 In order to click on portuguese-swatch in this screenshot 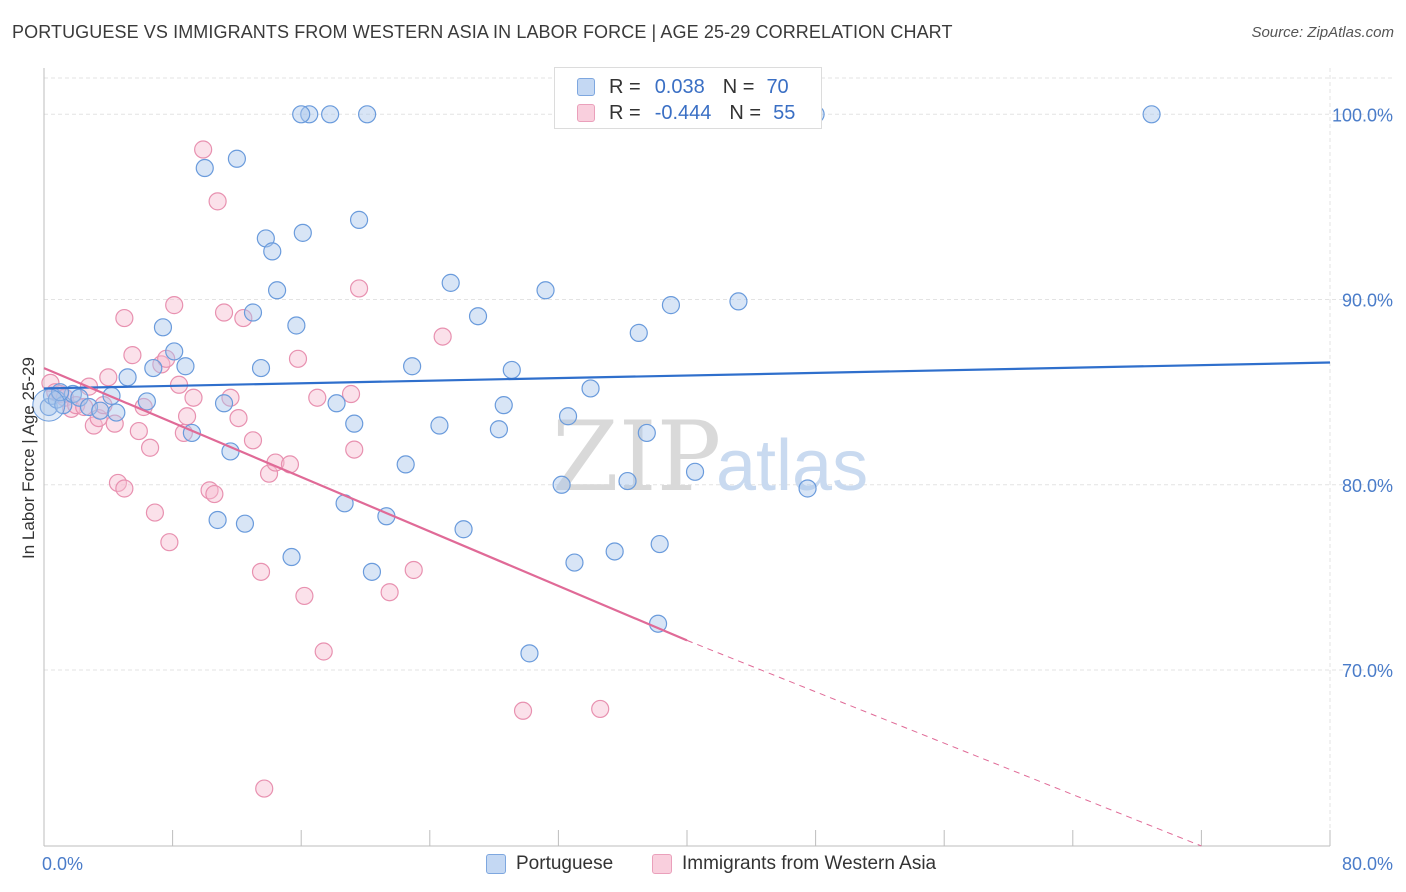, I will do `click(586, 87)`.